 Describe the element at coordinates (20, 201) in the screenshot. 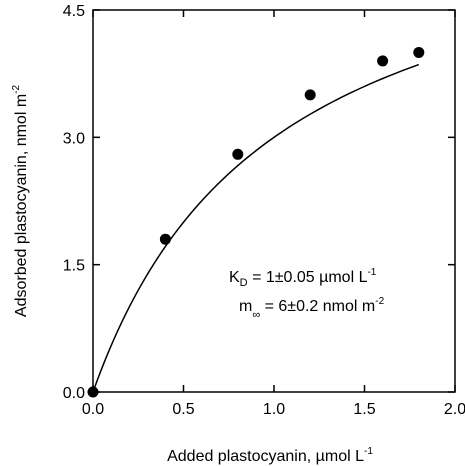

I see `y-axis-title: Adsorbed plastocyanin, nmol m-2` at that location.